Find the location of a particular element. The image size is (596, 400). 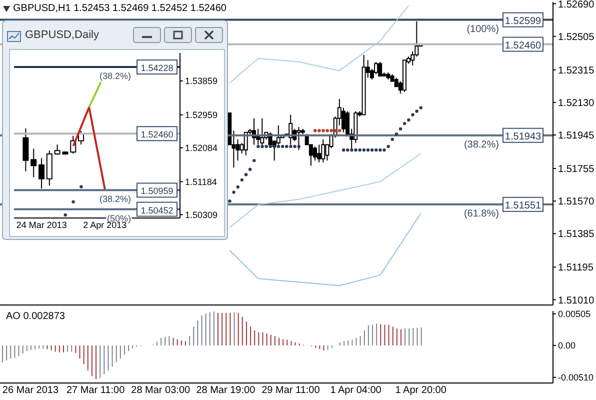

y-tick-label: 1.52505 is located at coordinates (576, 37).